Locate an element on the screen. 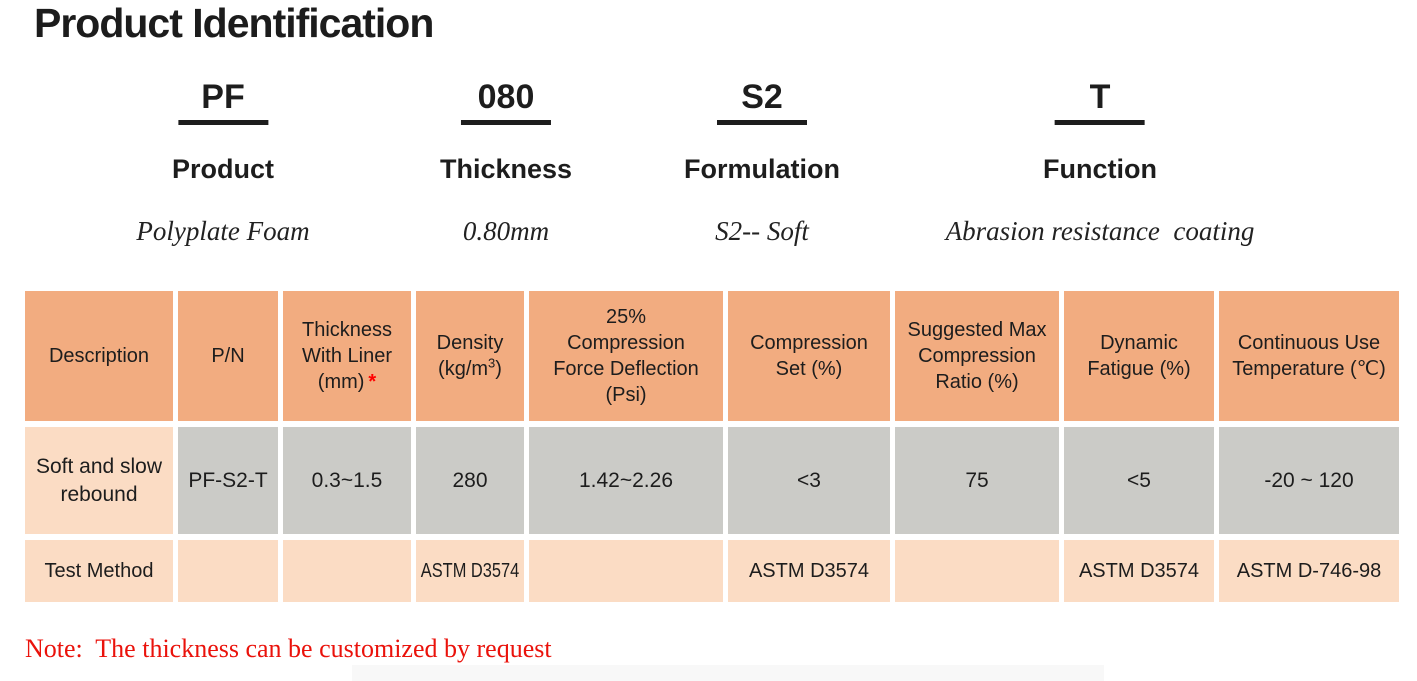 The width and height of the screenshot is (1417, 681). code-label: Thickness is located at coordinates (506, 169).